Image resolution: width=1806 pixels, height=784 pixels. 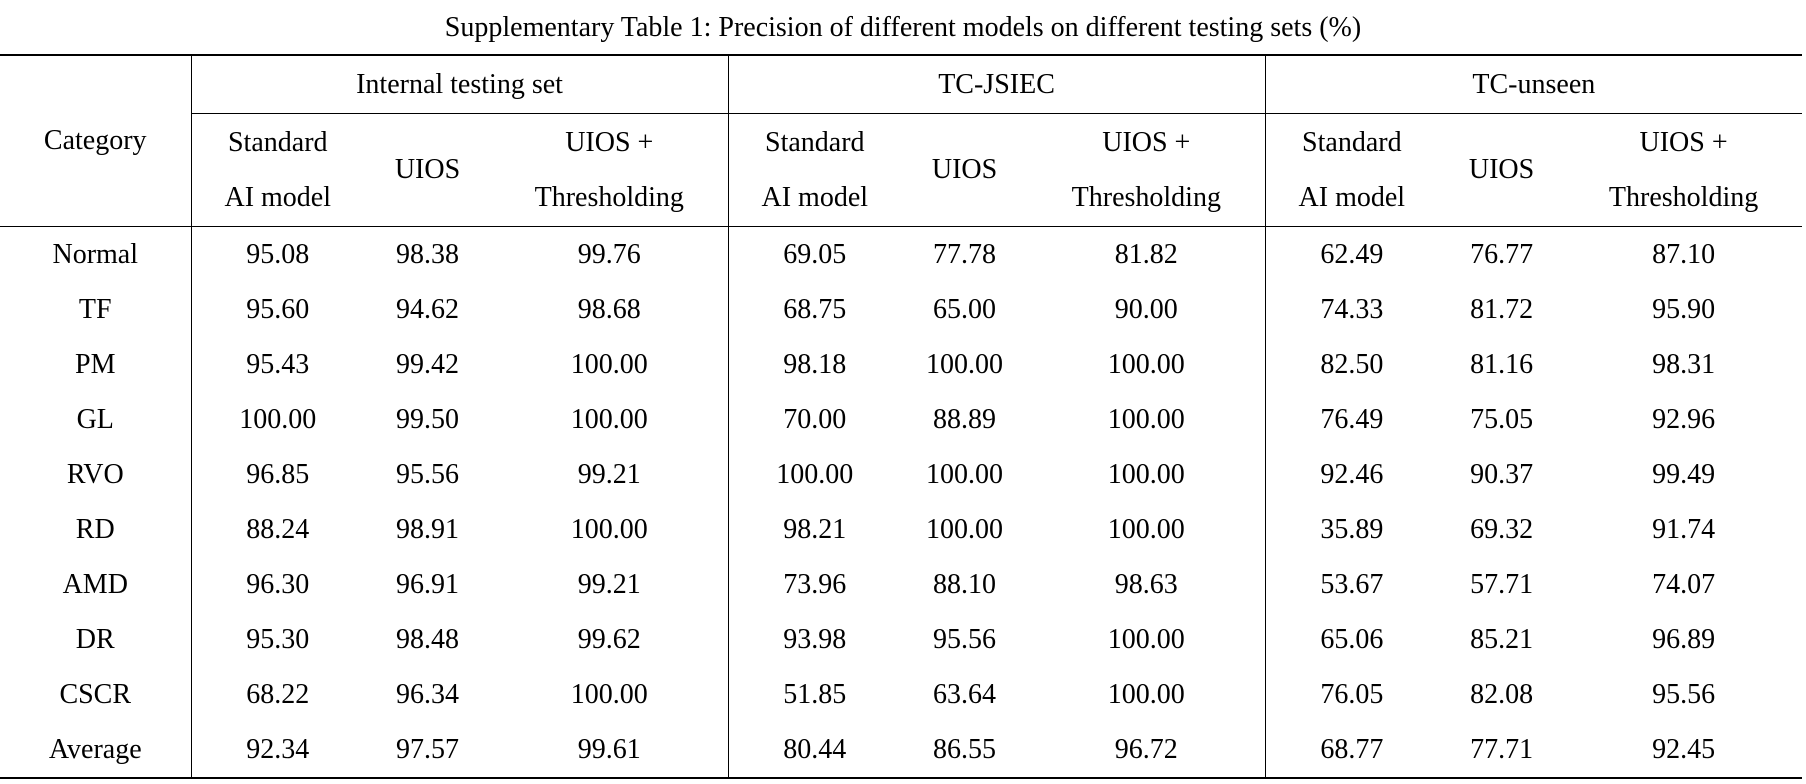 What do you see at coordinates (814, 750) in the screenshot?
I see `value-cell: 80.44` at bounding box center [814, 750].